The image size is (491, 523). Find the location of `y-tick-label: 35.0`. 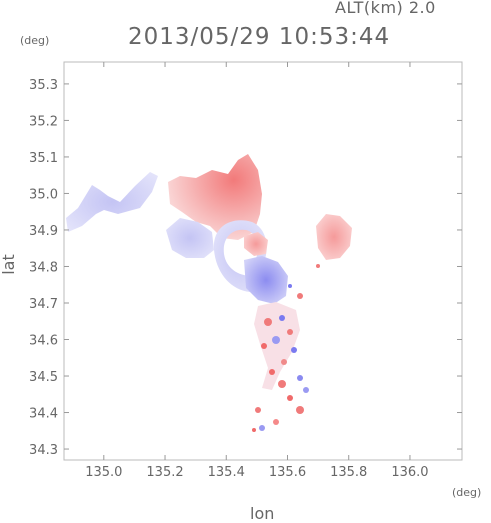

y-tick-label: 35.0 is located at coordinates (43, 194).